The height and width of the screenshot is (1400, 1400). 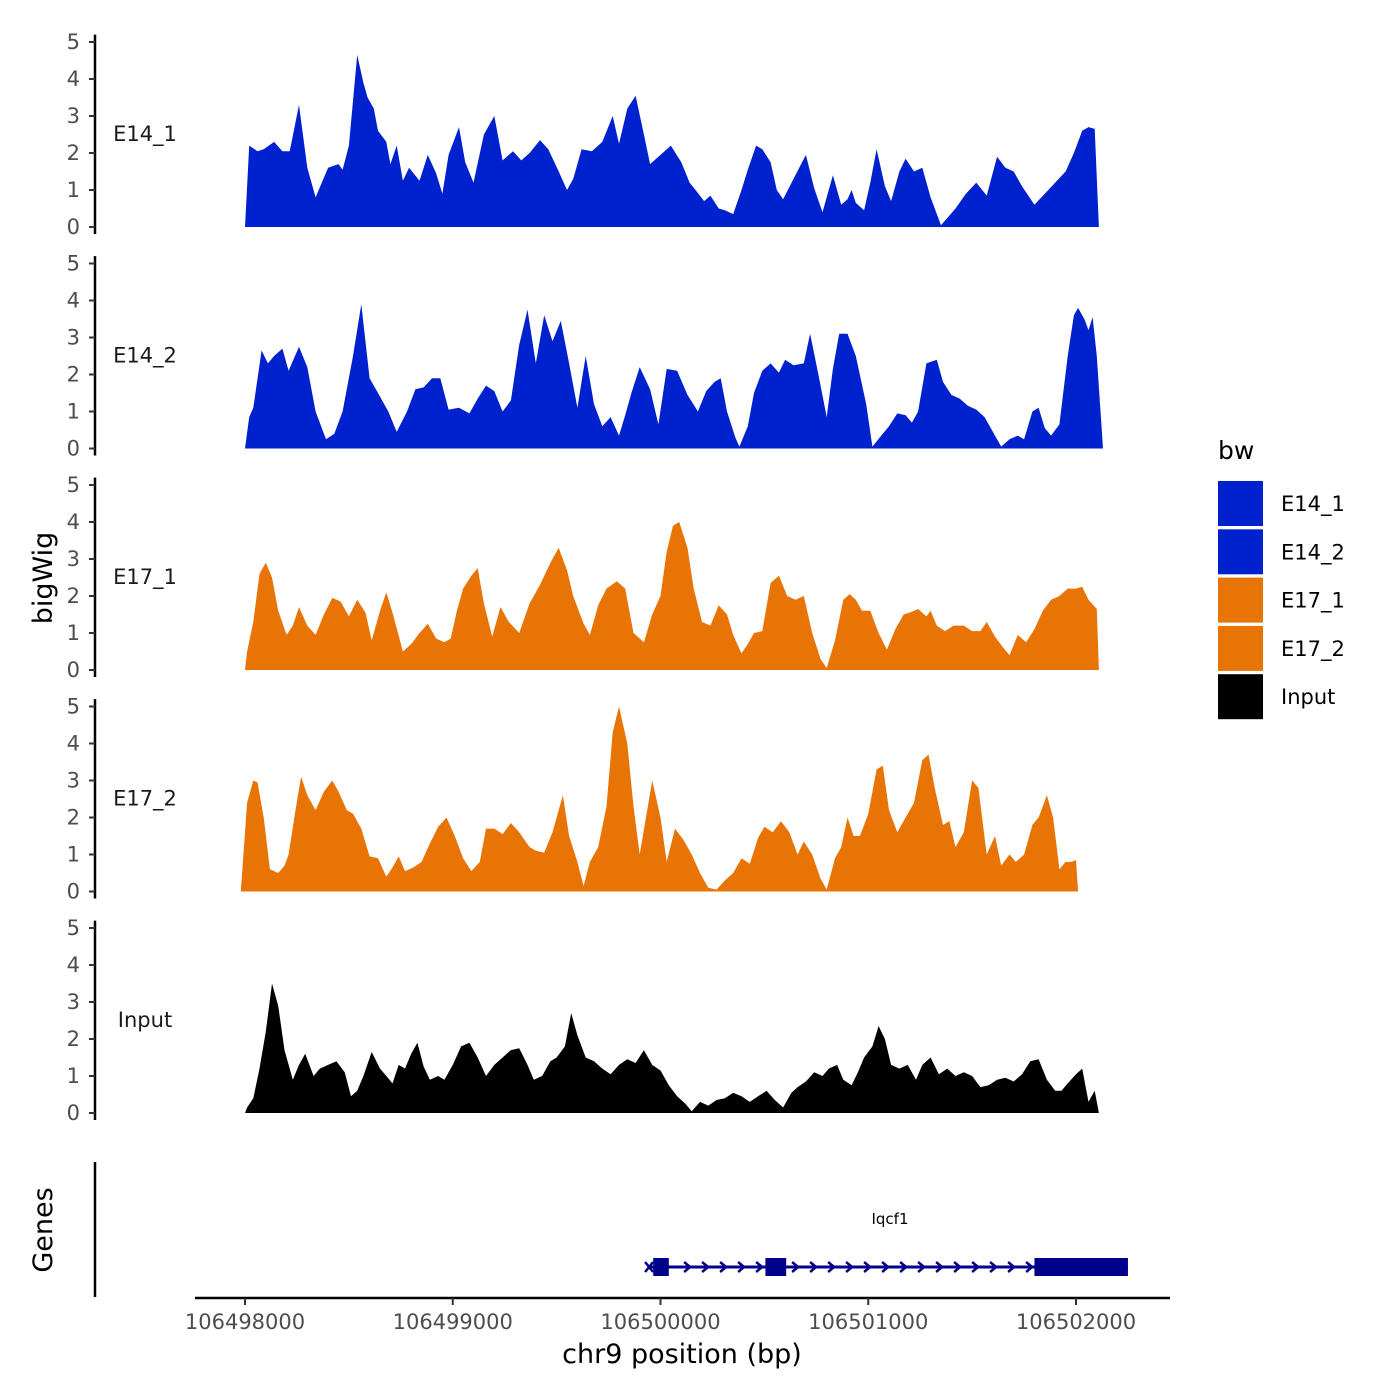 I want to click on gene-track: Iqcf1, so click(x=610, y=1229).